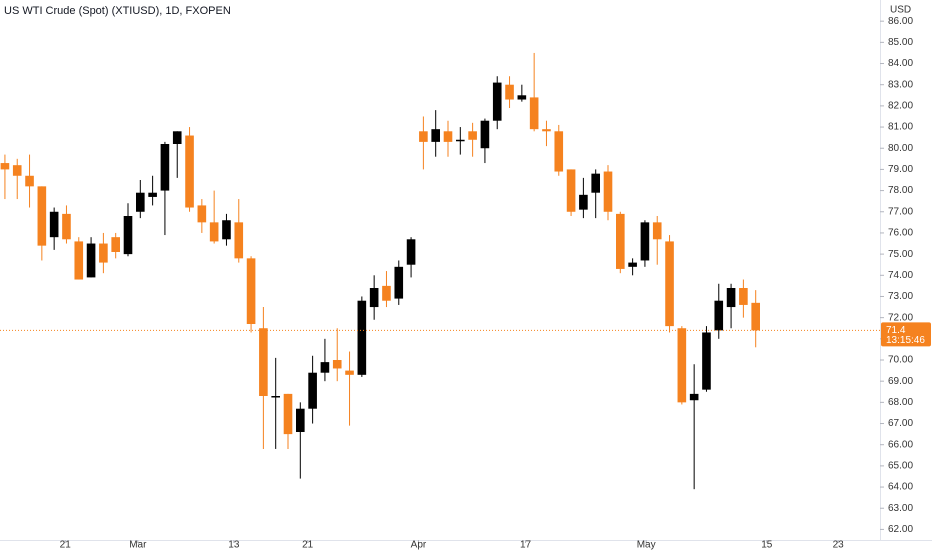 The image size is (932, 550). Describe the element at coordinates (839, 544) in the screenshot. I see `x-tick-label: 23` at that location.